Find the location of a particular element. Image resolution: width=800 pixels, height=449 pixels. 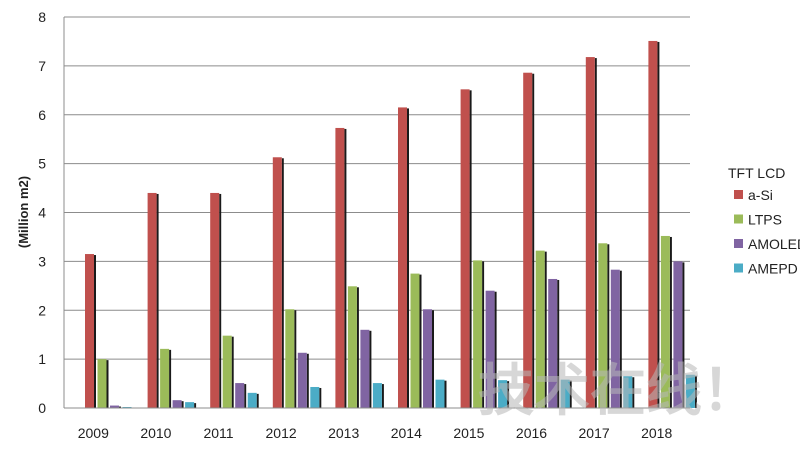

y-tick-label: 2 is located at coordinates (42, 310).